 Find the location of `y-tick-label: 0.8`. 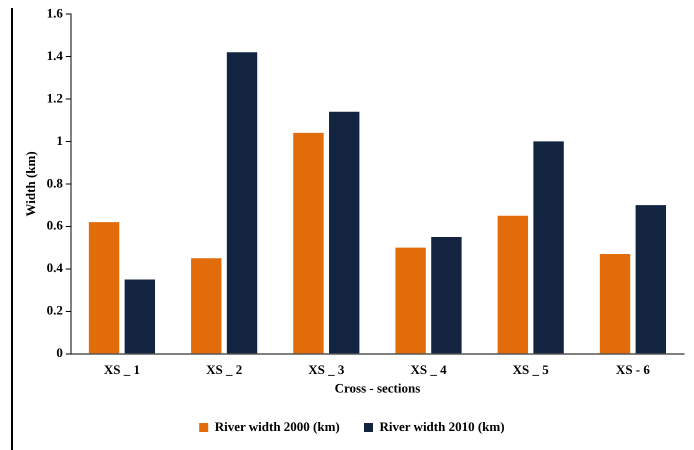

y-tick-label: 0.8 is located at coordinates (55, 182).